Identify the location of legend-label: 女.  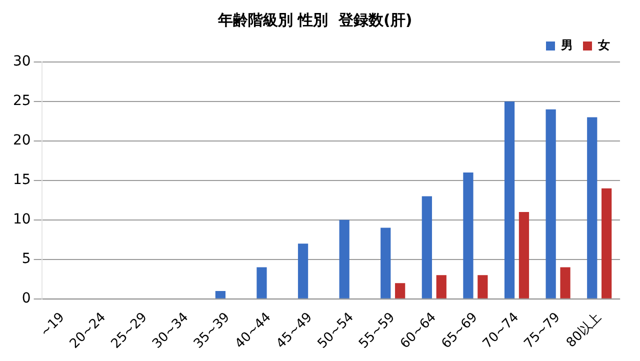
(603, 45).